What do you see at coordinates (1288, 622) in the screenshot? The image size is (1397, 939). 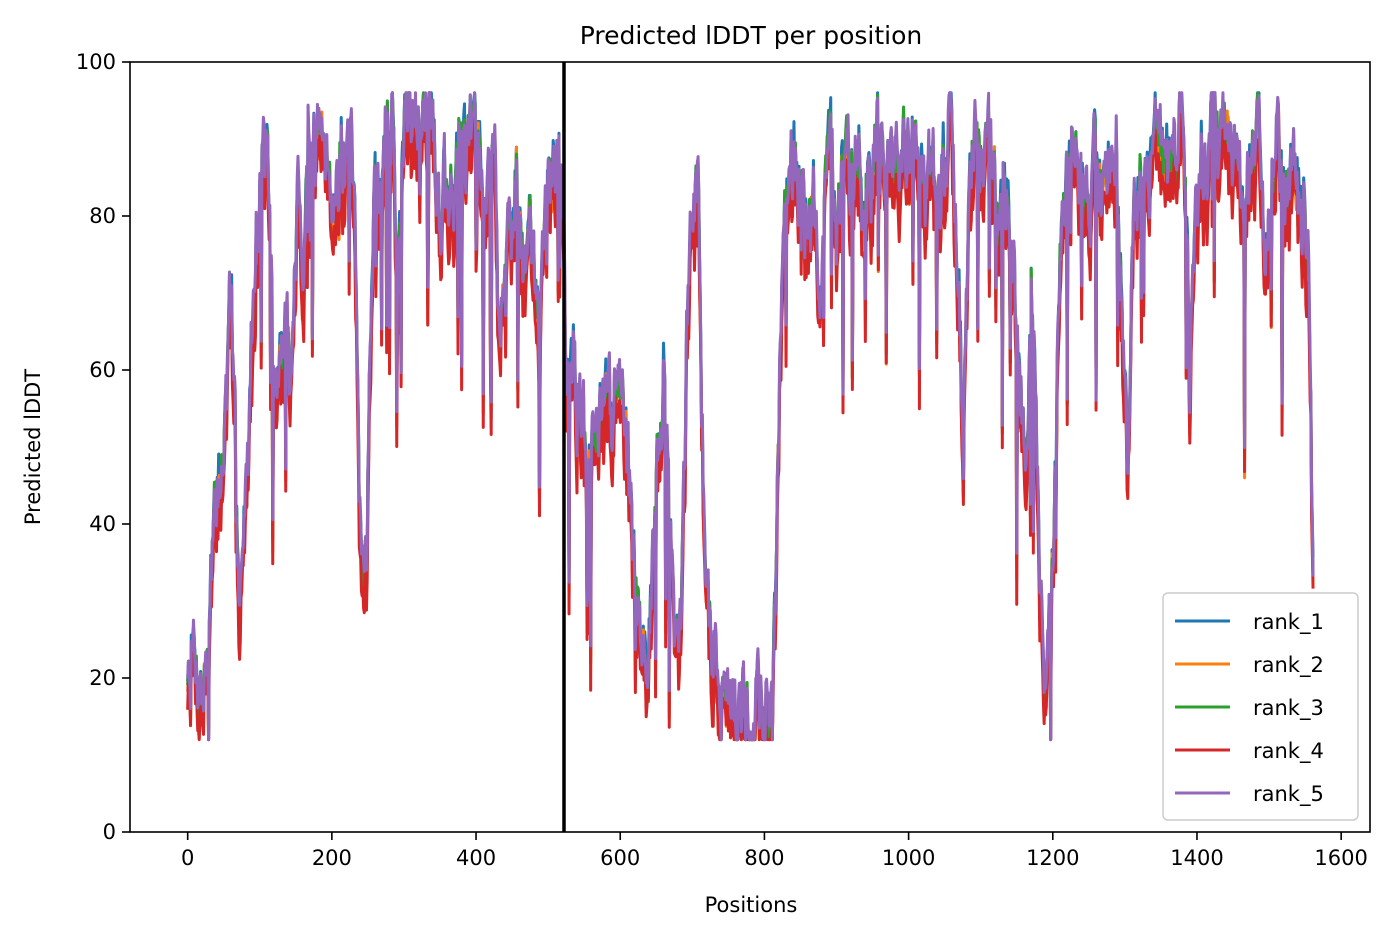 I see `legend-label-rank-1: rank_1` at bounding box center [1288, 622].